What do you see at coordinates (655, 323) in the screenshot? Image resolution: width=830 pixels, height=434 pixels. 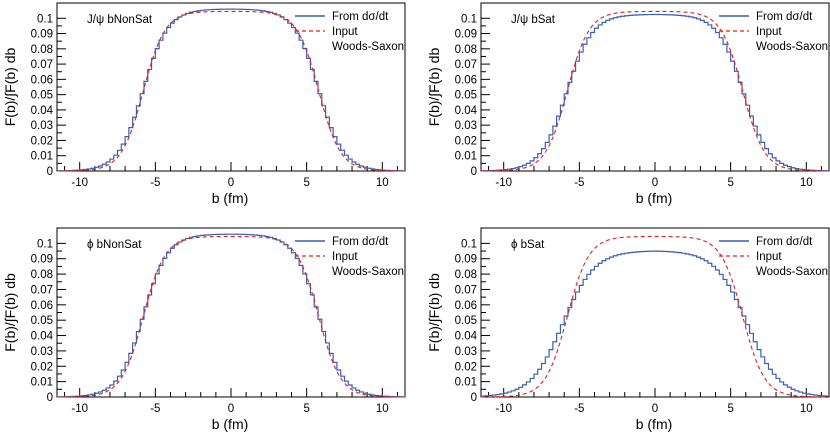 I see `histogram-series` at bounding box center [655, 323].